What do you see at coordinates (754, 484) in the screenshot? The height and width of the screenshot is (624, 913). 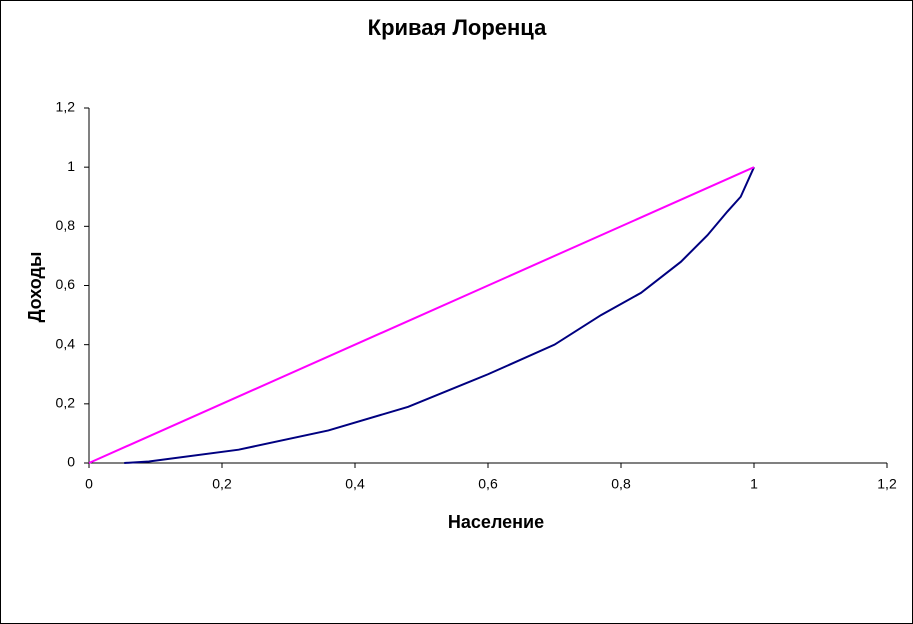 I see `x-tick-label: 1` at bounding box center [754, 484].